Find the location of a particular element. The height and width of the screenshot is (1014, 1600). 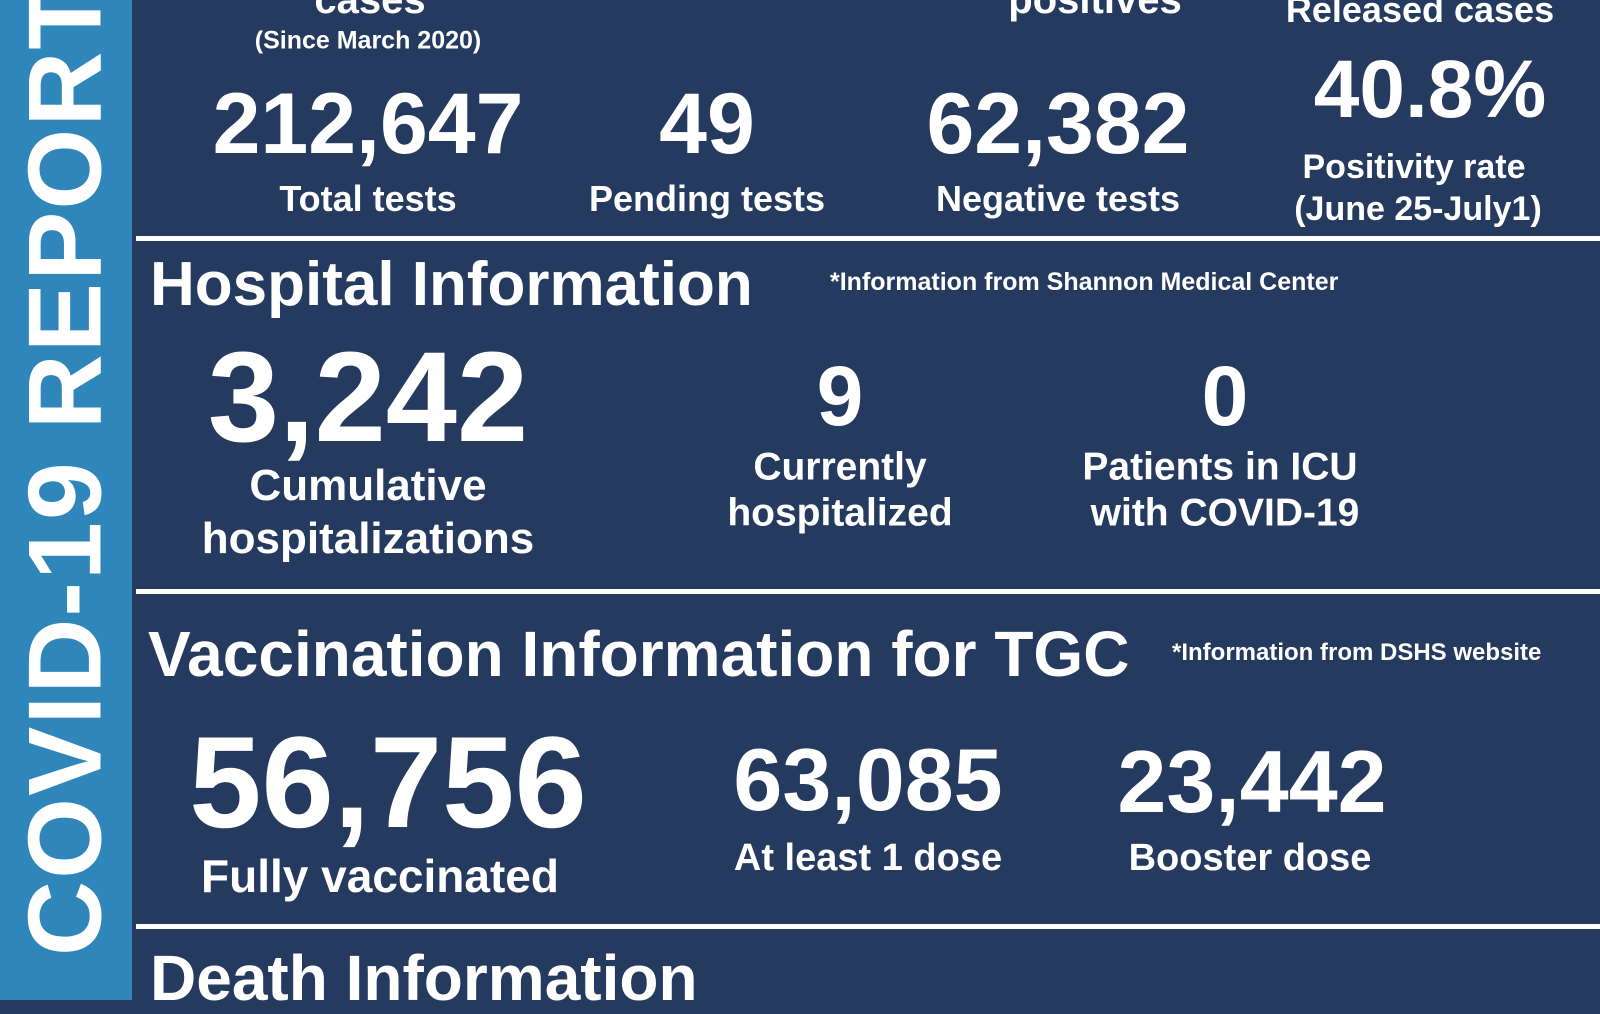

section-title: Vaccination Information for TGC is located at coordinates (639, 654).